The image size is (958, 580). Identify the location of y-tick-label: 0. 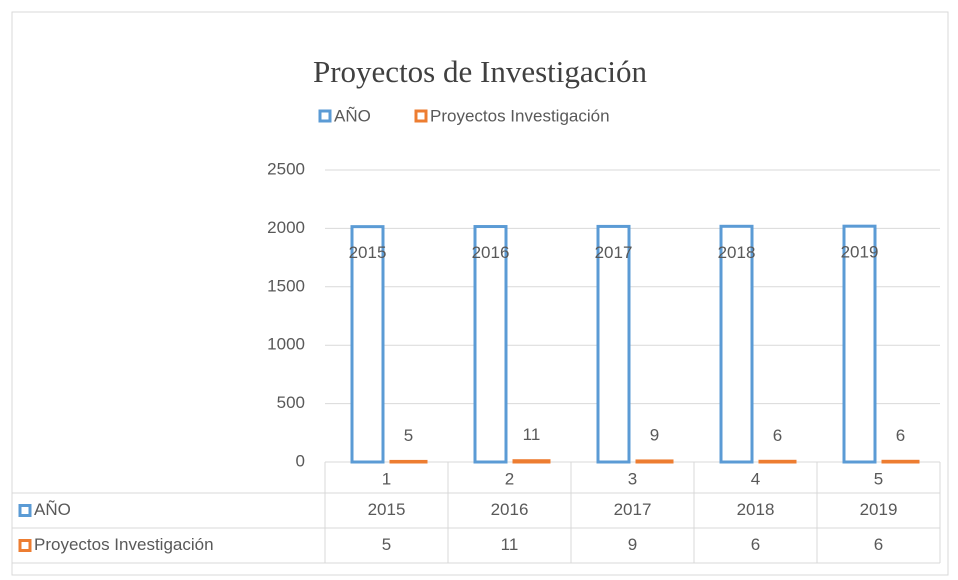
(300, 460).